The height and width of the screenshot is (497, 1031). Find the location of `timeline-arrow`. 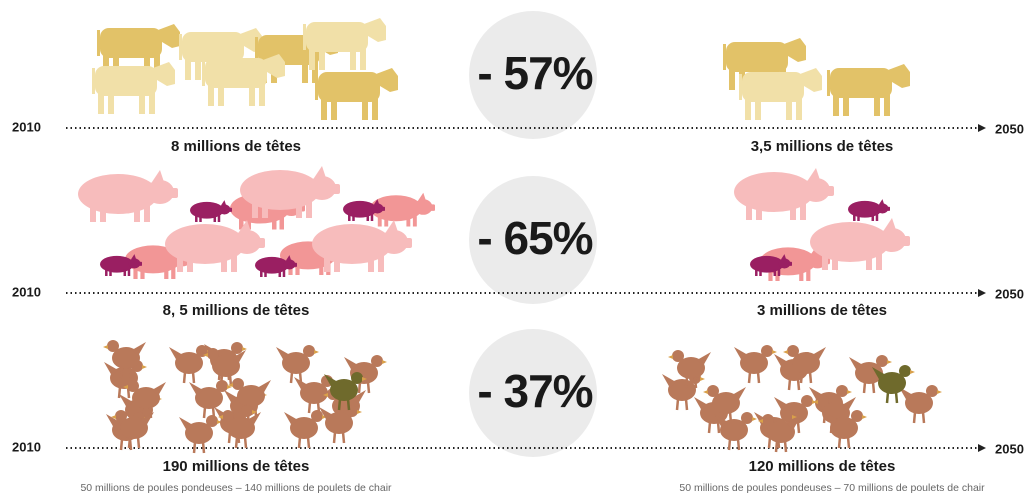

timeline-arrow is located at coordinates (982, 293).